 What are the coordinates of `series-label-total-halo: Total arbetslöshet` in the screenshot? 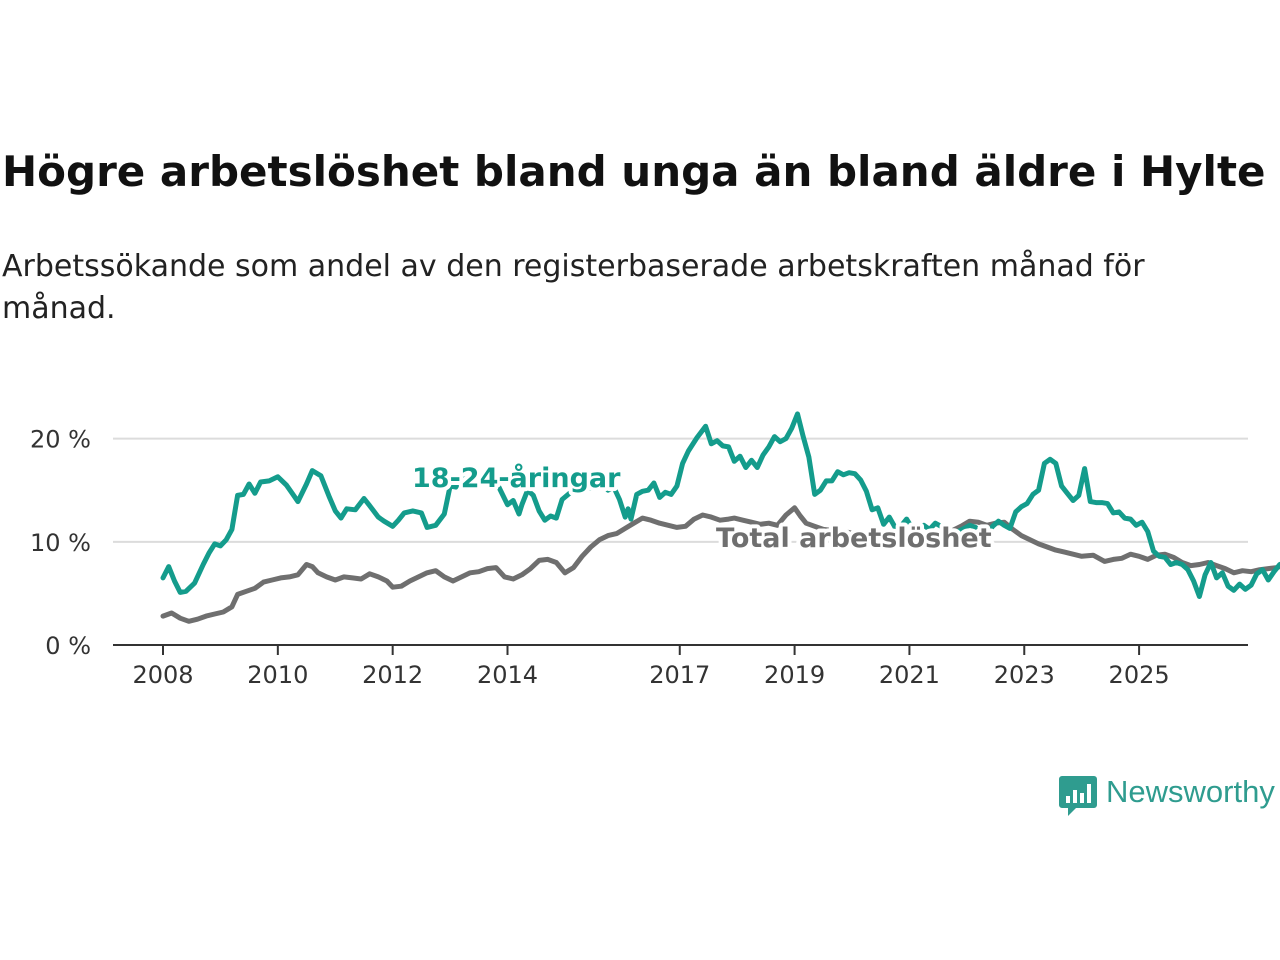 It's located at (854, 538).